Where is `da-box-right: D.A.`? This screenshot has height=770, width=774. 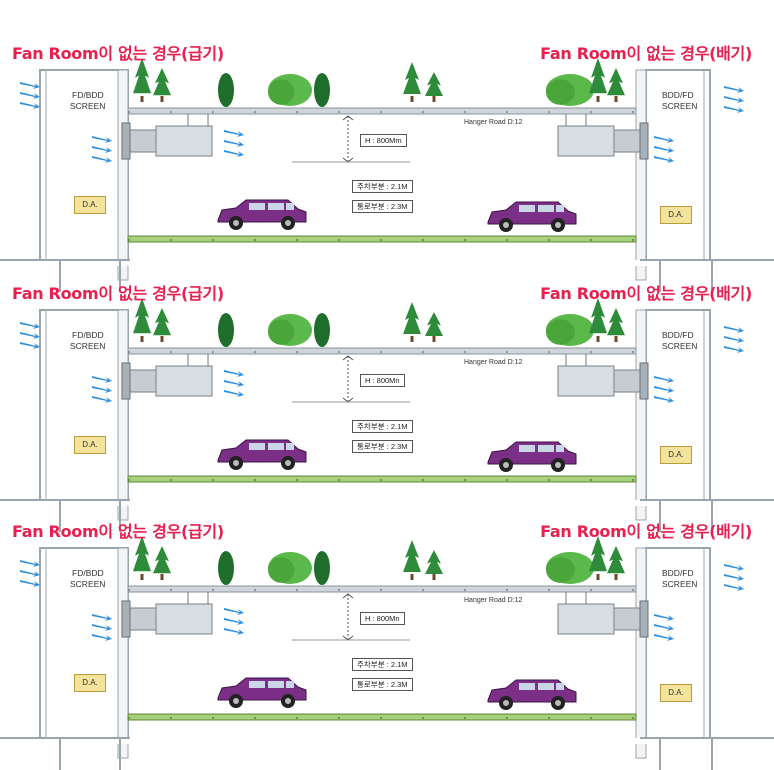
da-box-right: D.A. is located at coordinates (676, 215).